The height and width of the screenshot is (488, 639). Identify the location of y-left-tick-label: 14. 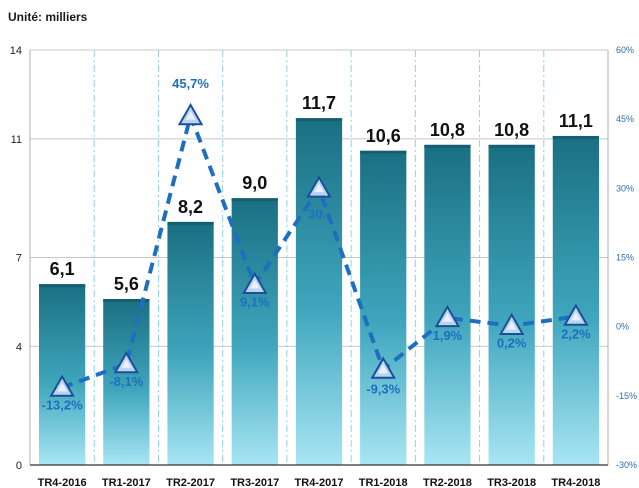
(16, 51).